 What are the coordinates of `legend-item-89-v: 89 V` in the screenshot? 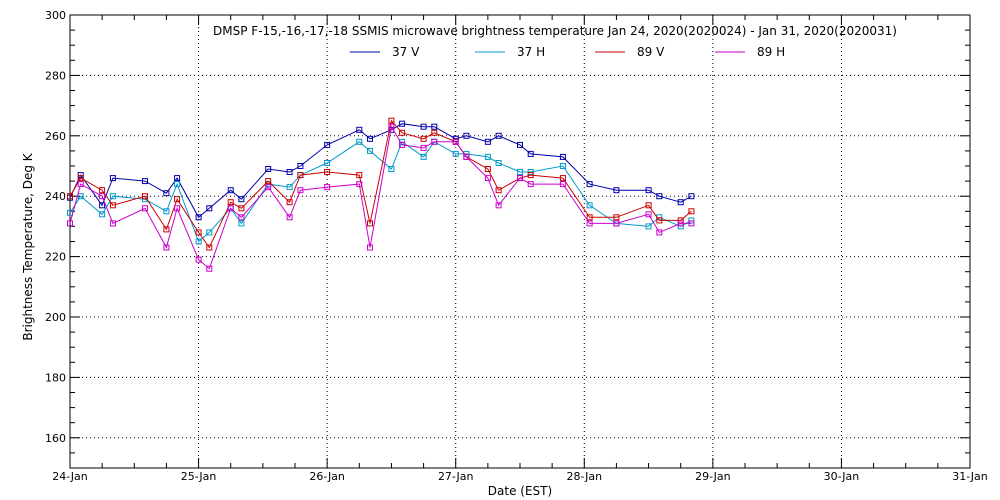 It's located at (630, 52).